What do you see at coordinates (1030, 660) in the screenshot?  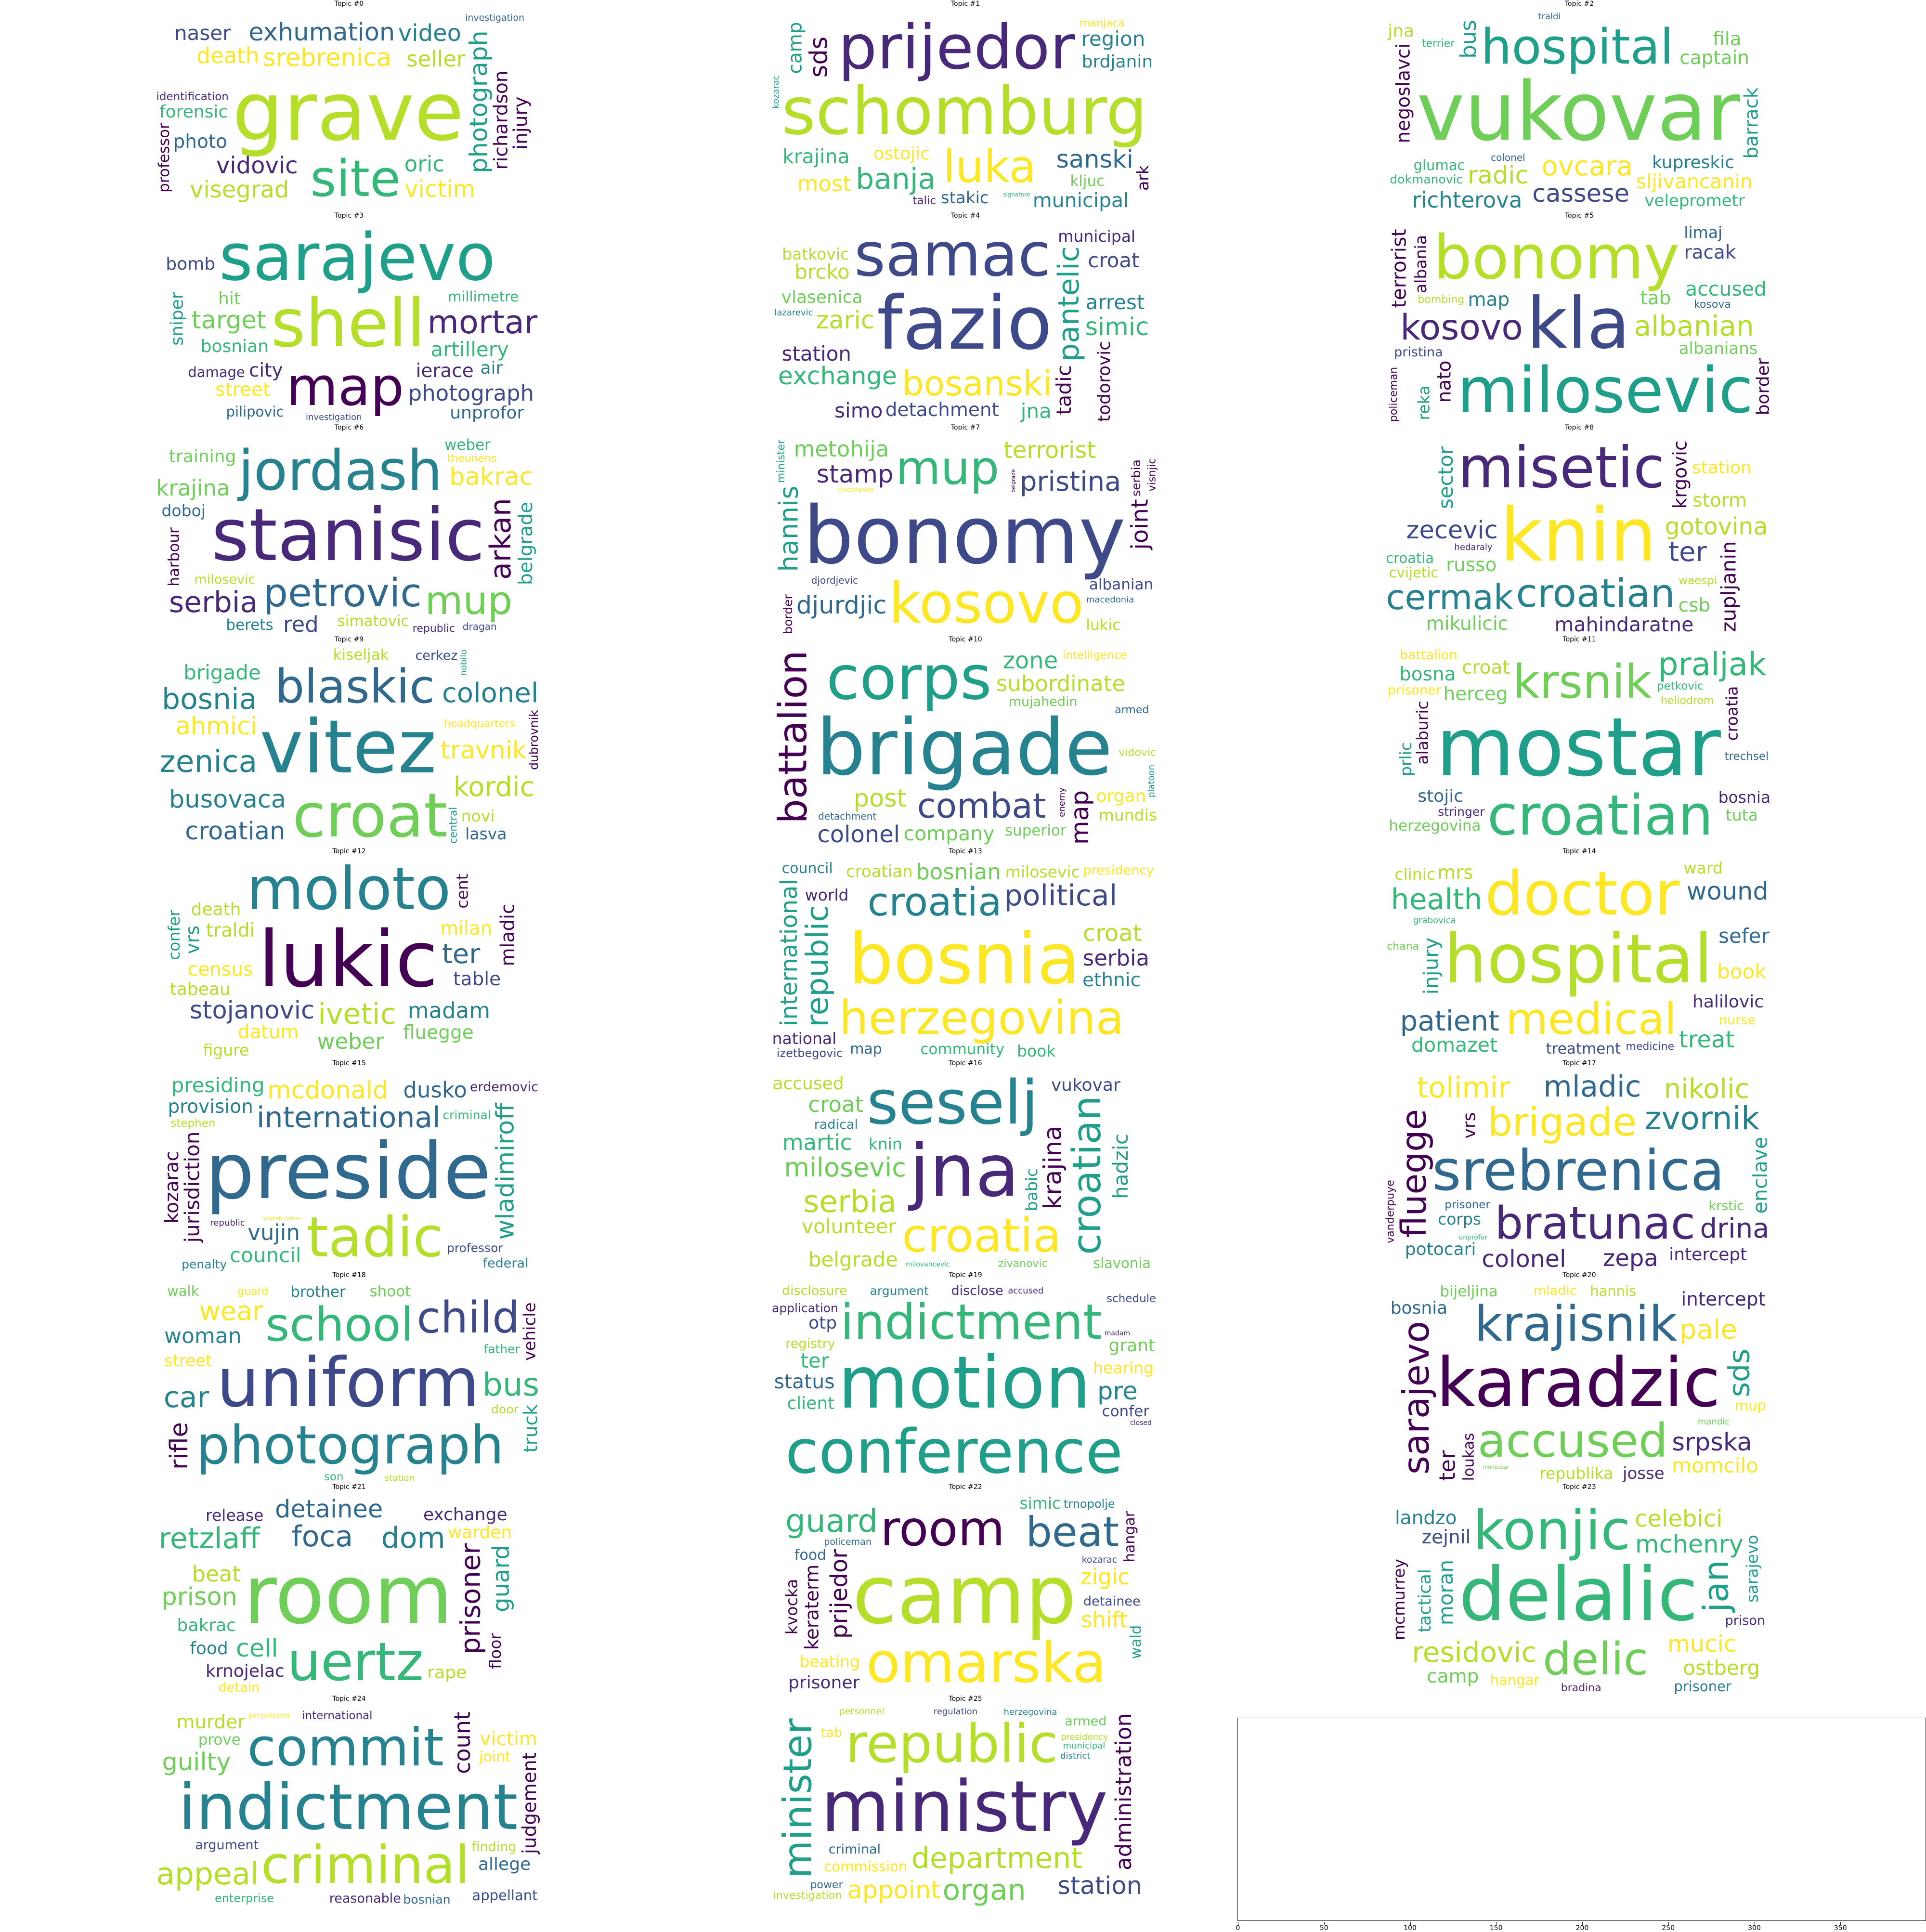 I see `cloud-word: zone` at bounding box center [1030, 660].